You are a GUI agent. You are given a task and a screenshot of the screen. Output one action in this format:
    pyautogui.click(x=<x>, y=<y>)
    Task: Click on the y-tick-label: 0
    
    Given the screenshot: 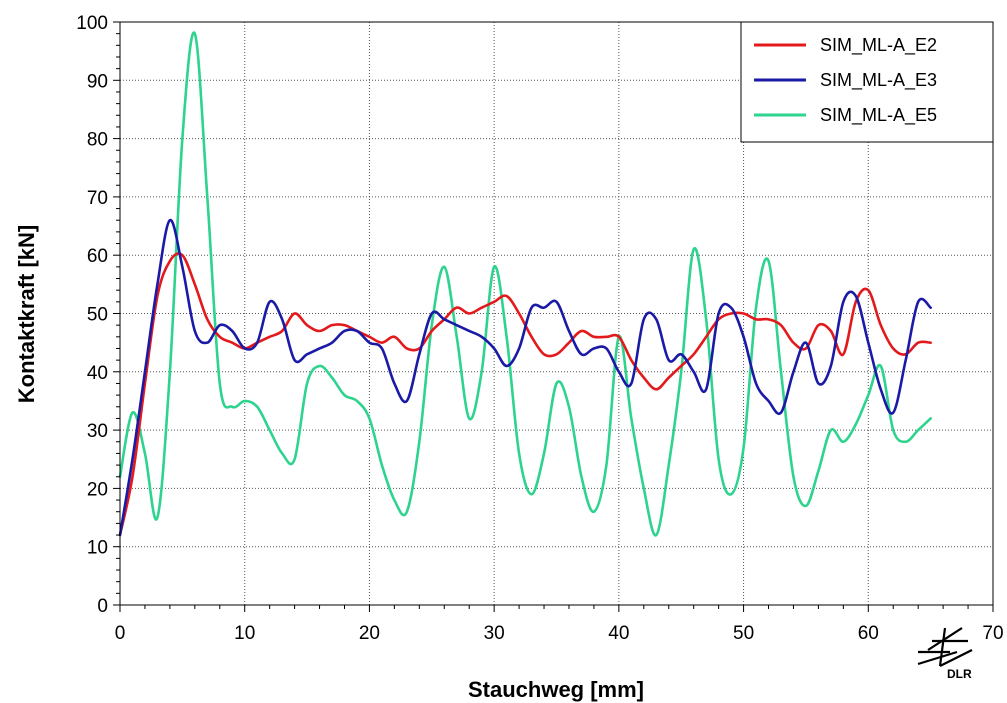 What is the action you would take?
    pyautogui.click(x=102, y=606)
    